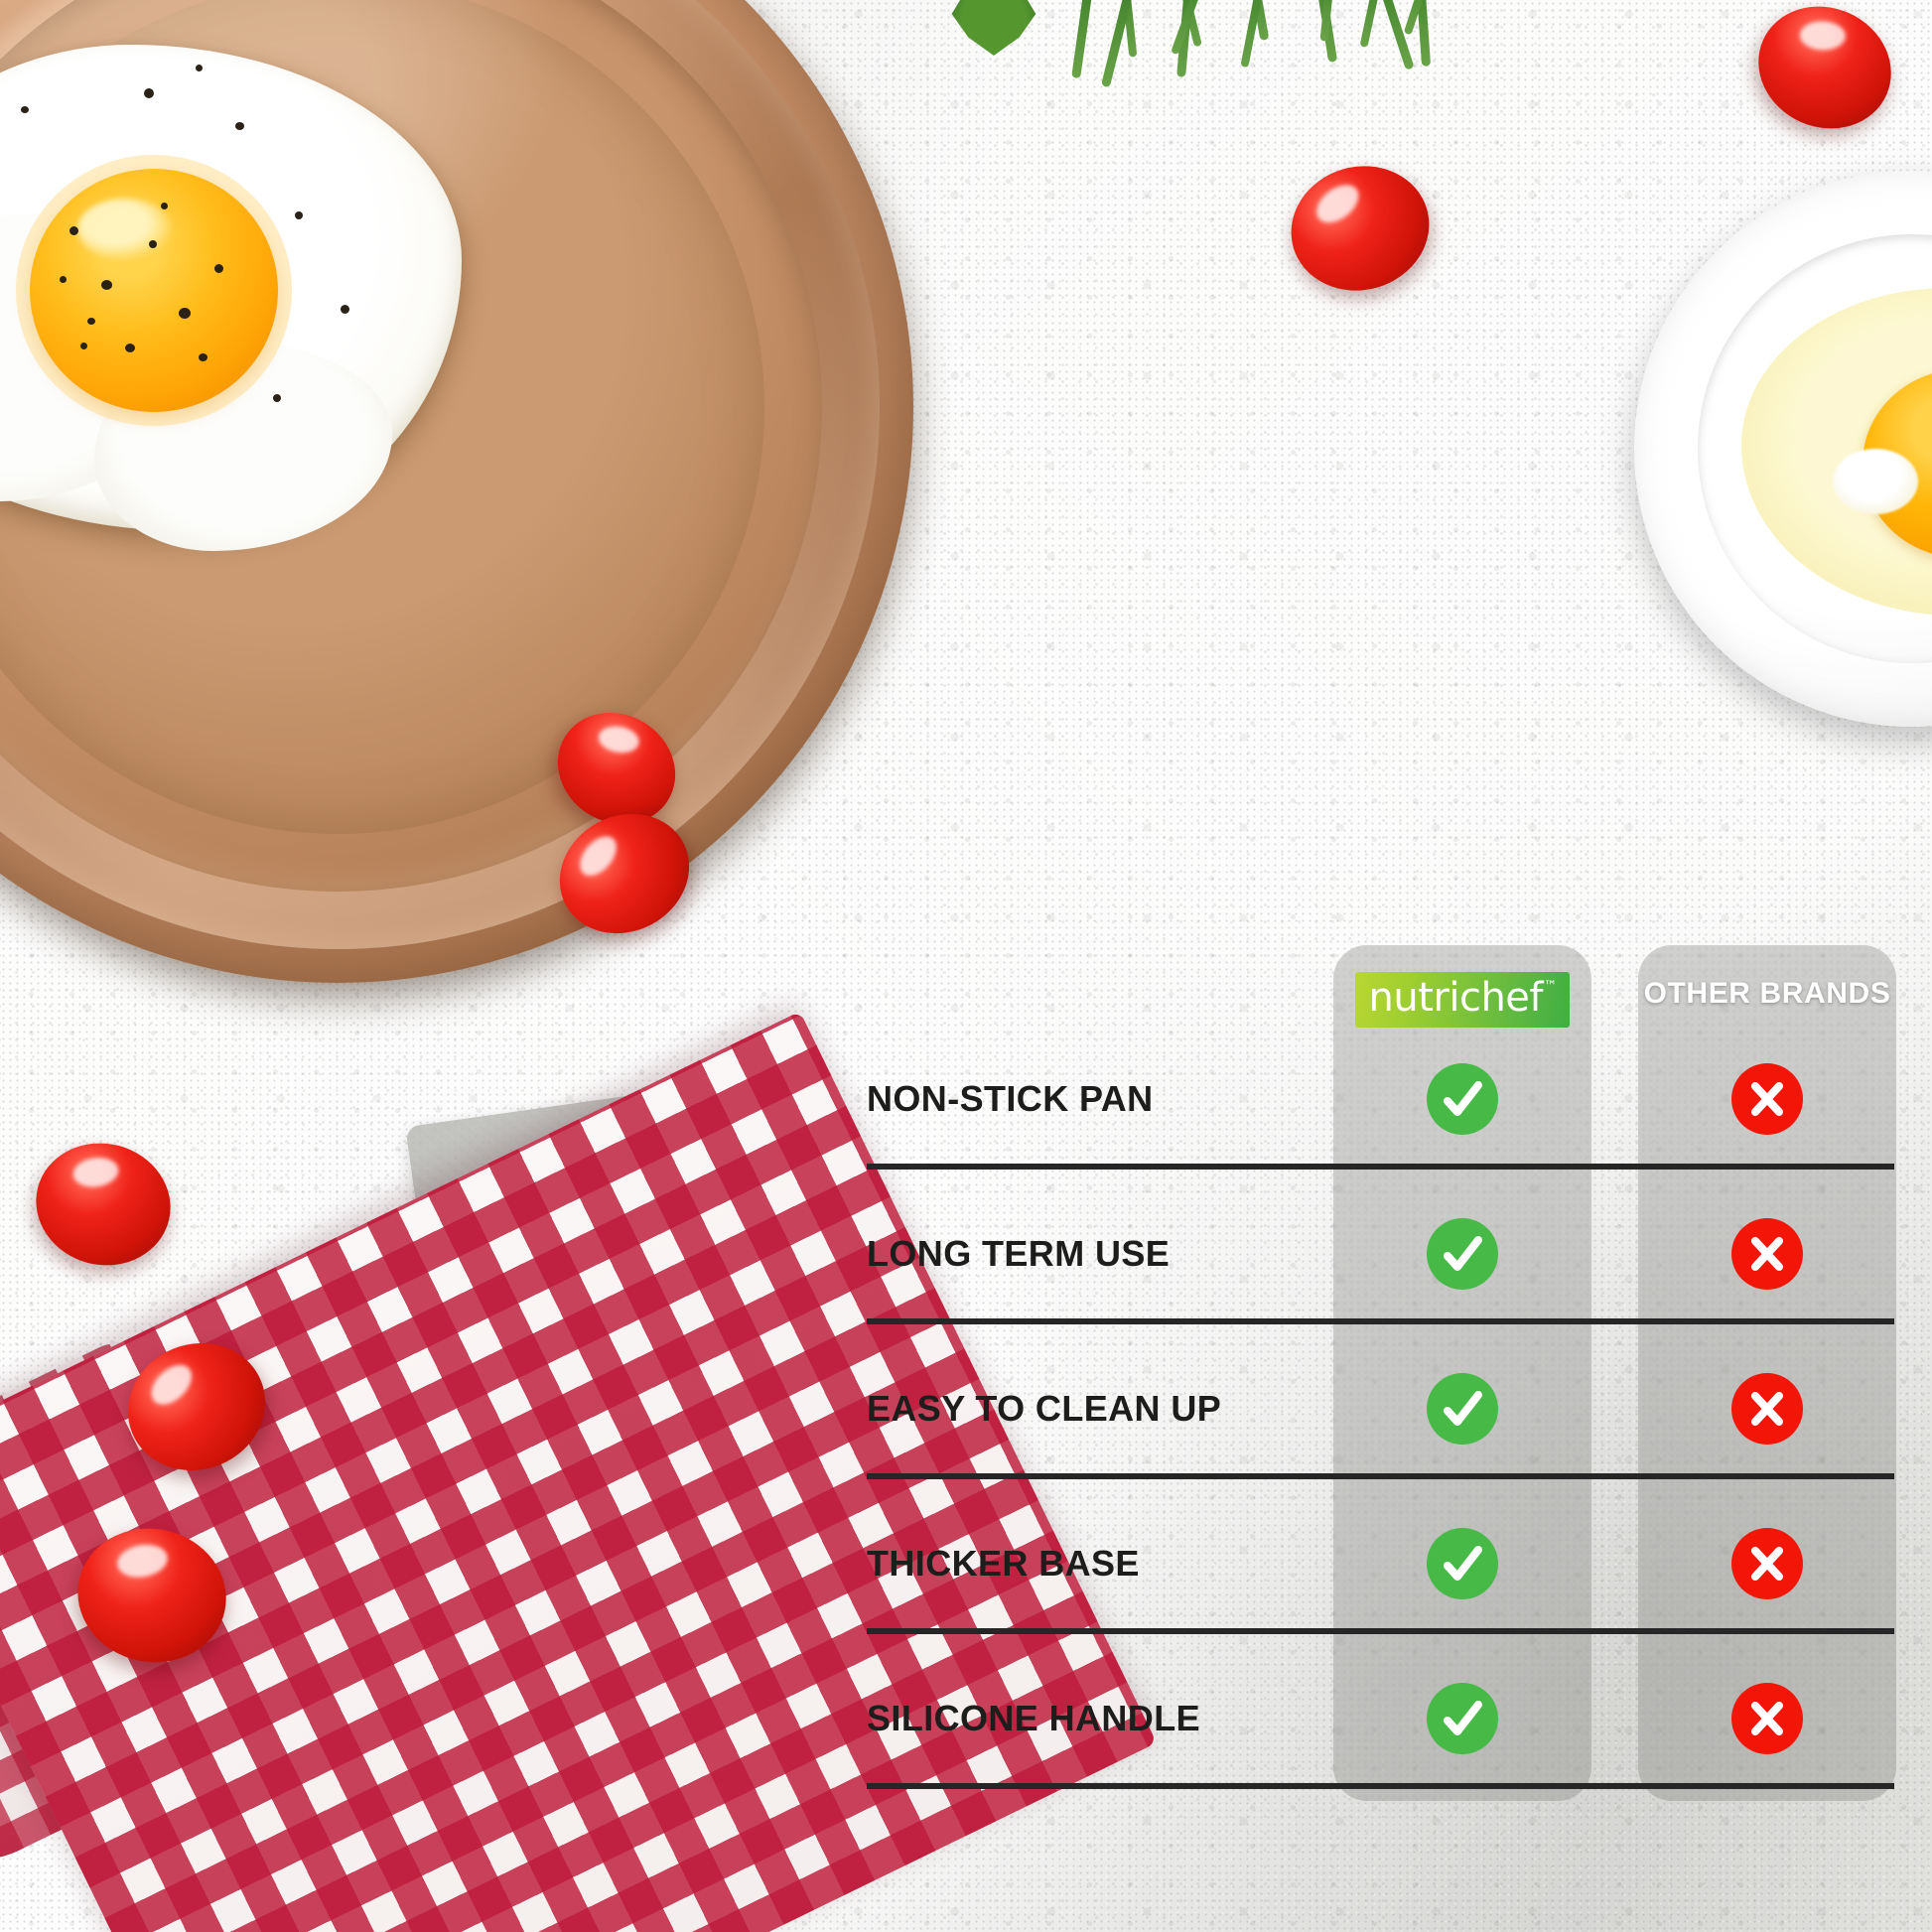 The width and height of the screenshot is (1932, 1932). I want to click on feature-label-silicone-handle: SILICONE HANDLE, so click(1034, 1718).